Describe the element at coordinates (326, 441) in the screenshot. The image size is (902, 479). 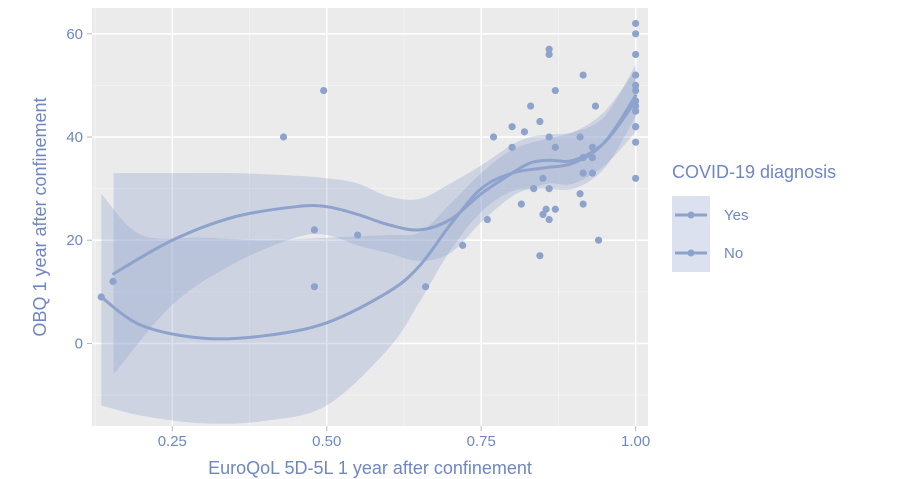
I see `x-tick-label: 0.50` at that location.